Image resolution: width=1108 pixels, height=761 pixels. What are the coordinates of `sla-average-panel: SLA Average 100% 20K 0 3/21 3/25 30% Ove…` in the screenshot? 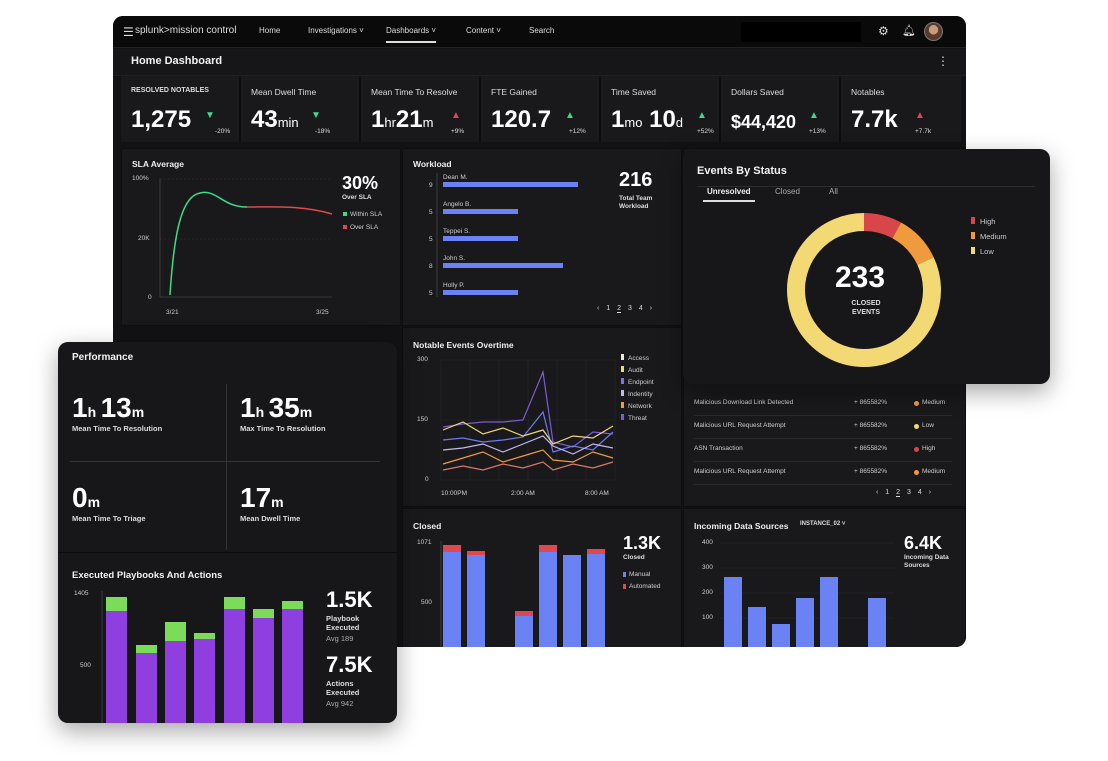 It's located at (261, 237).